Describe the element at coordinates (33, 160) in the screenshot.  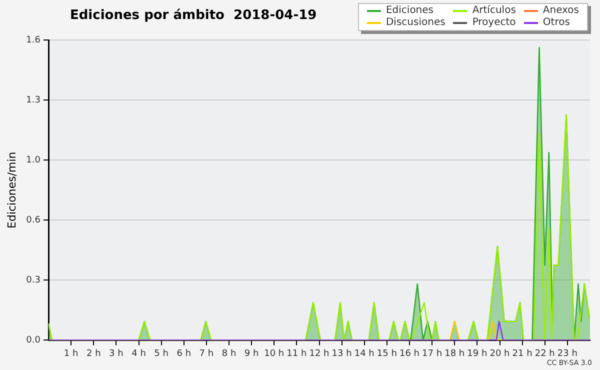
I see `y-tick-label: 1.0` at that location.